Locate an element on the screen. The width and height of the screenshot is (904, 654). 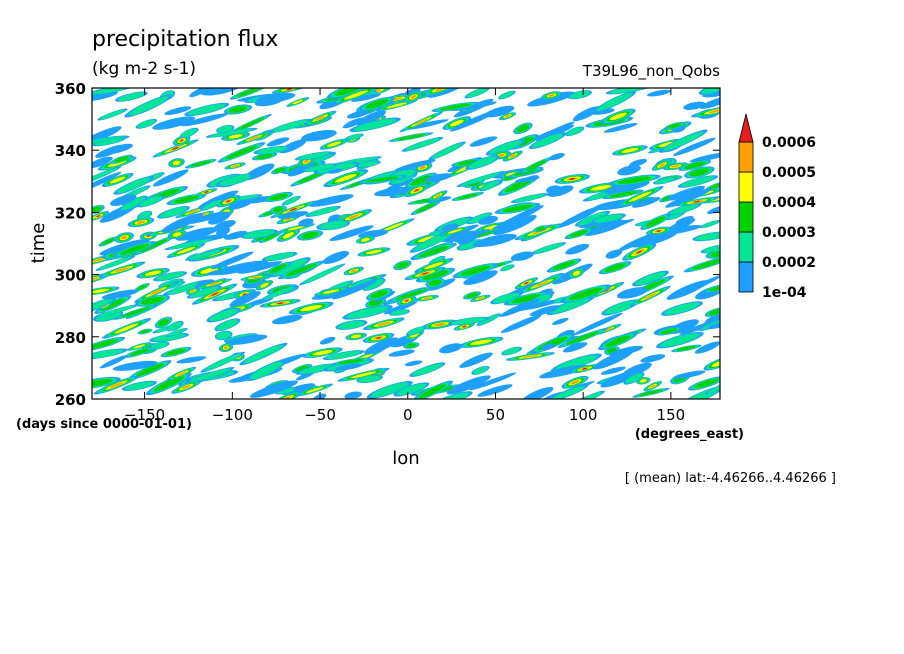
y-tick-label: 320 is located at coordinates (70, 213).